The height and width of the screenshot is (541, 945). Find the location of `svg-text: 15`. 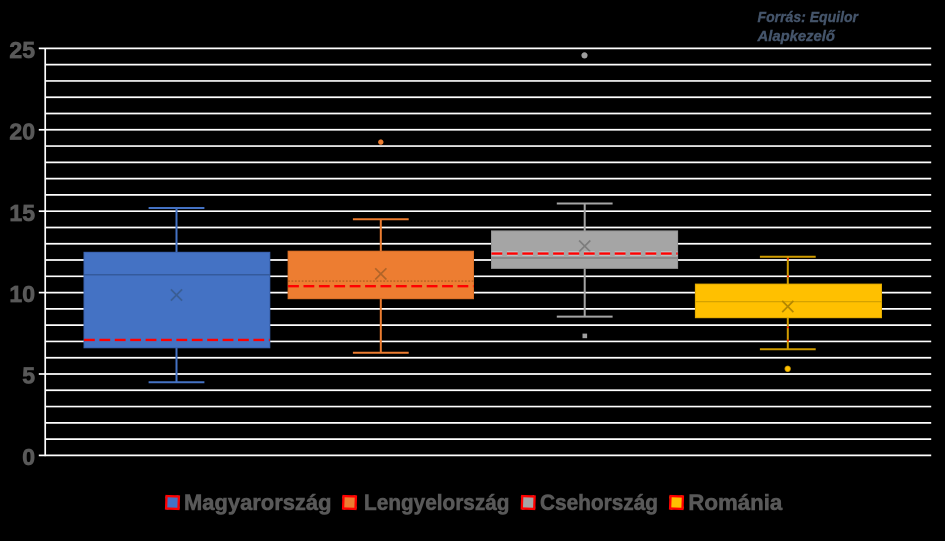

svg-text: 15 is located at coordinates (22, 213).